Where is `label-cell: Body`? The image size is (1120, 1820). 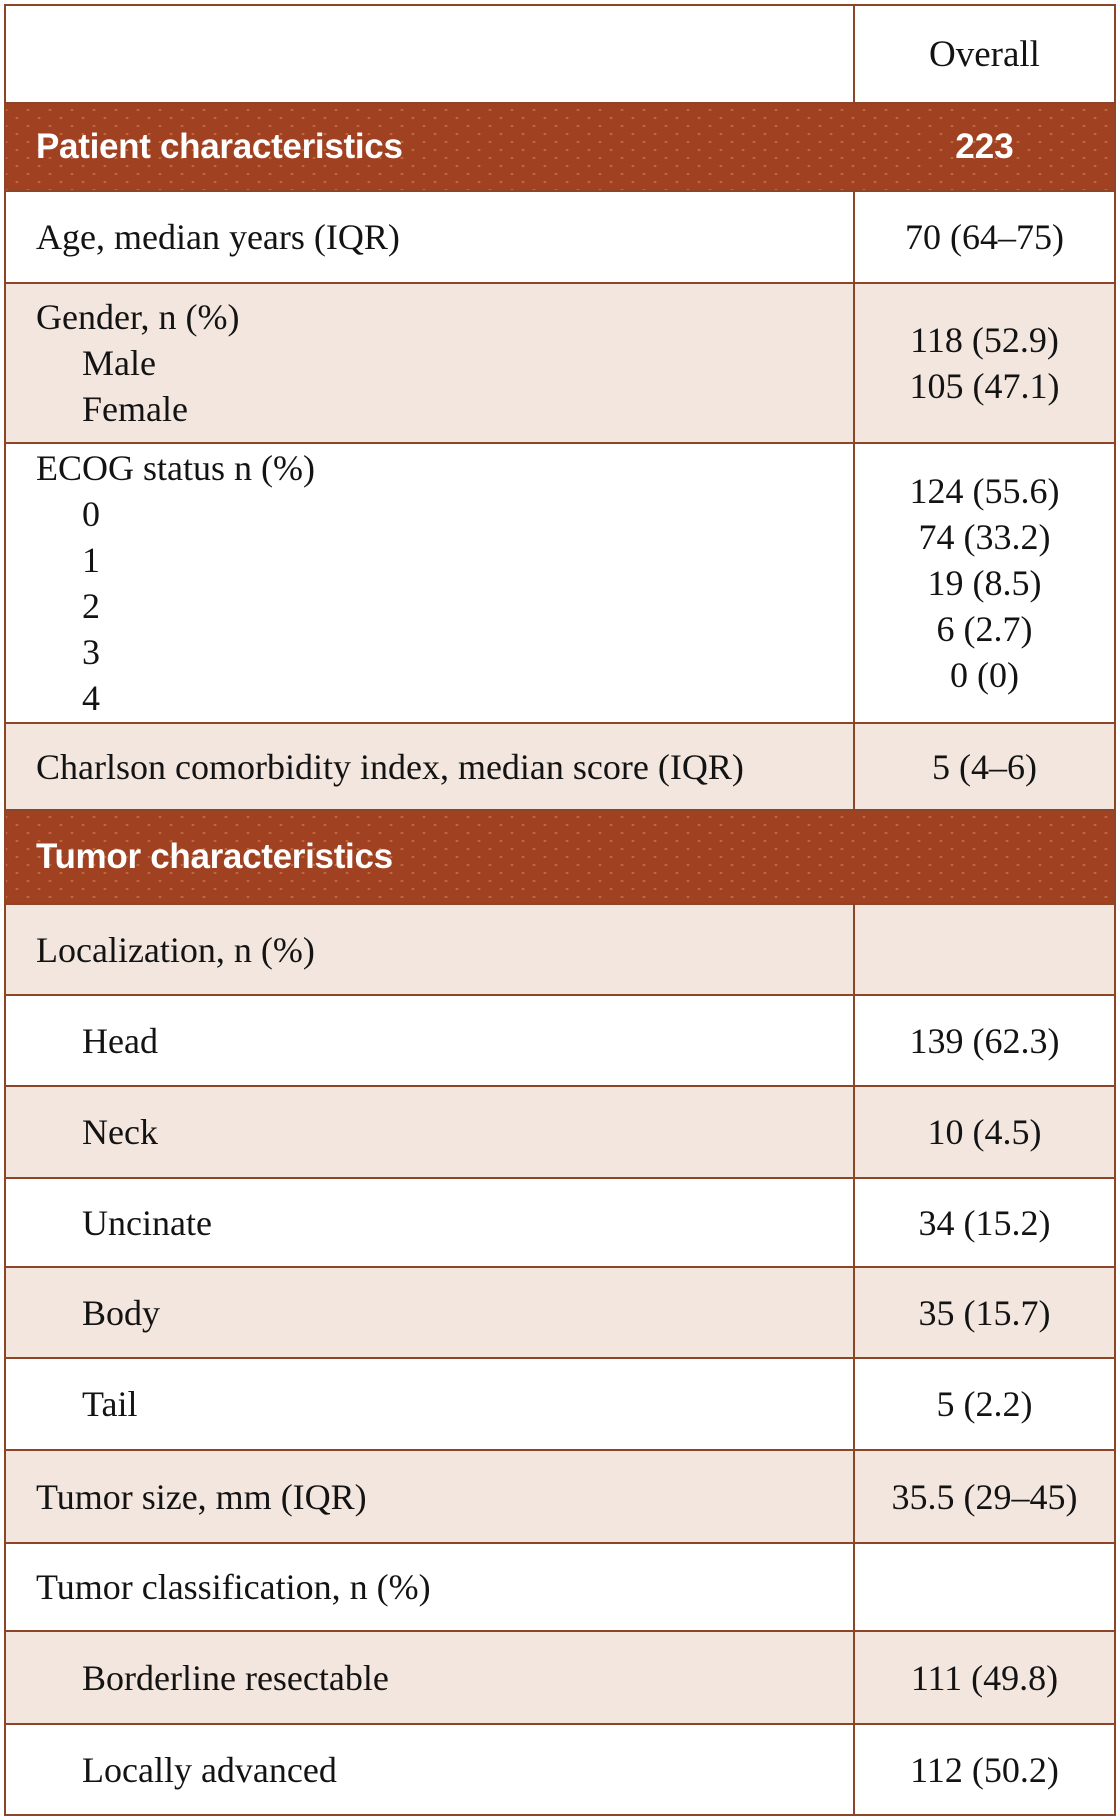
label-cell: Body is located at coordinates (430, 1312).